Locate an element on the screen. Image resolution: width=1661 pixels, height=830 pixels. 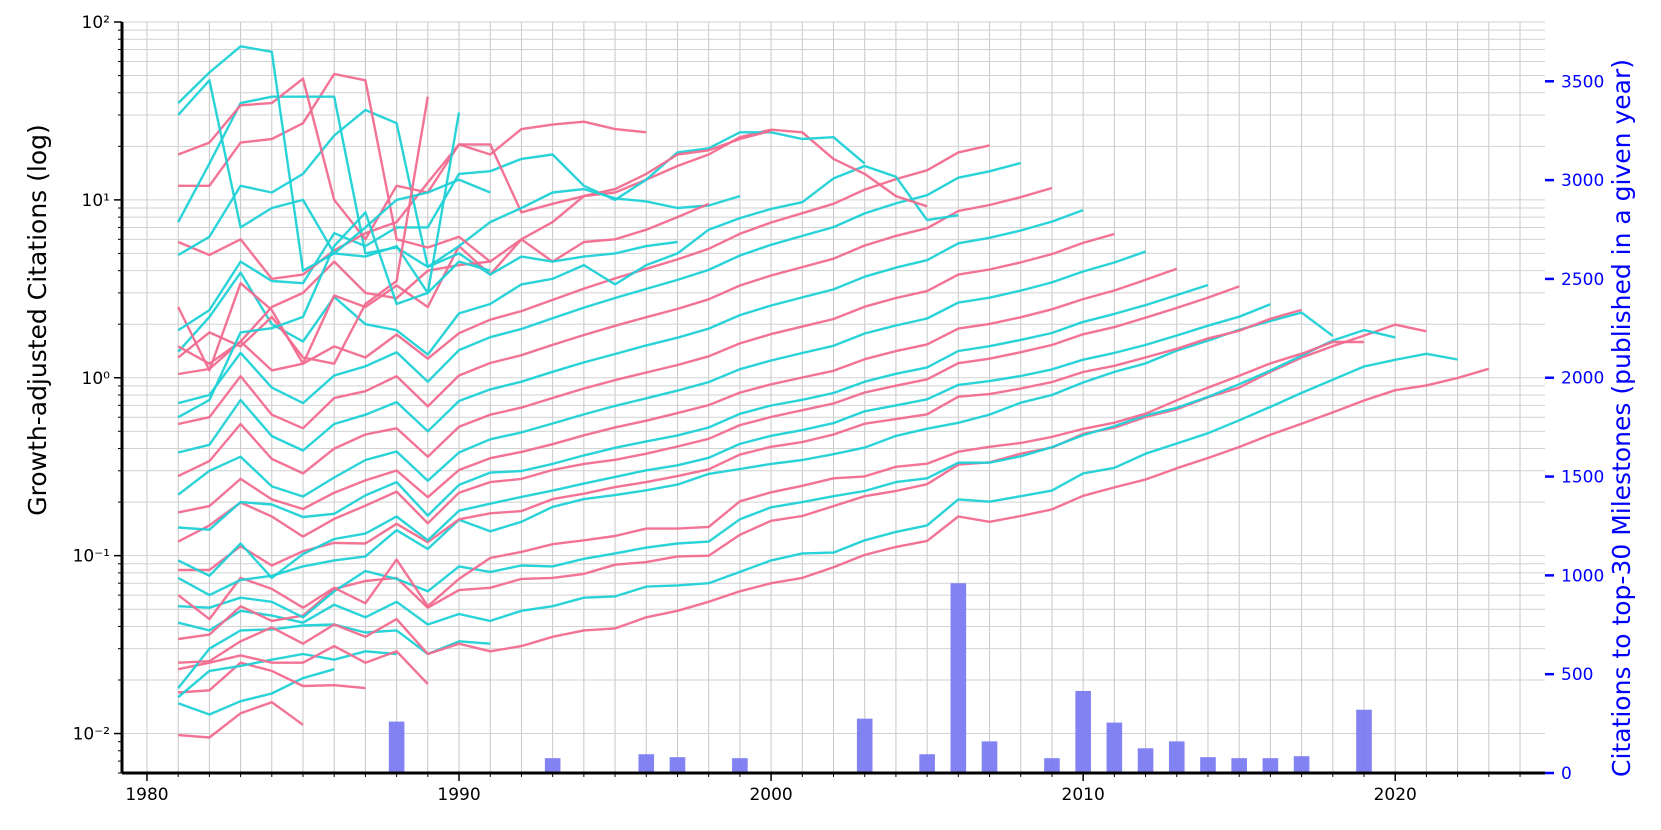
y-tick-label: 10⁻² is located at coordinates (91, 735).